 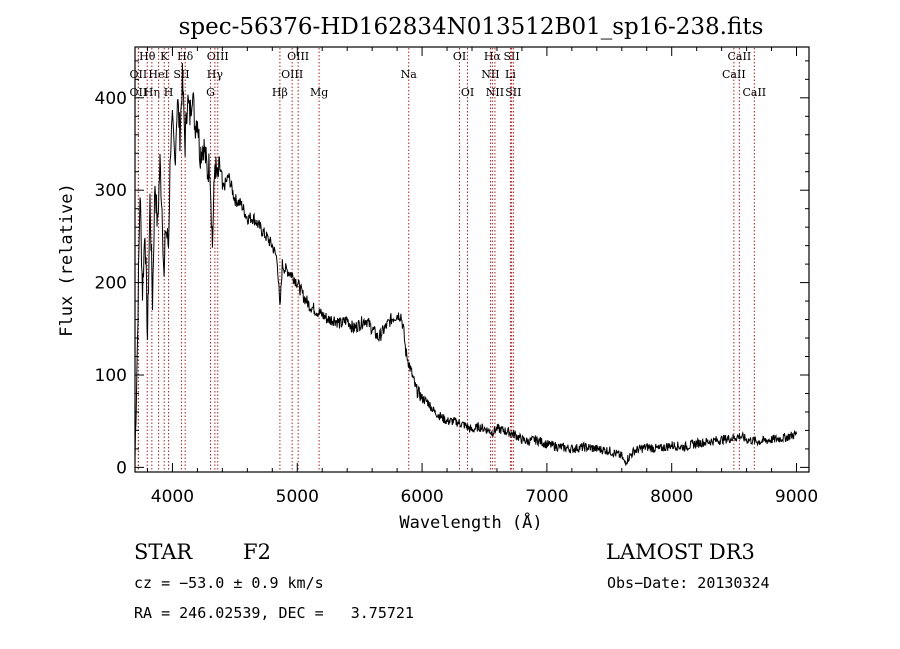 What do you see at coordinates (152, 92) in the screenshot?
I see `line-marker-label: Hη` at bounding box center [152, 92].